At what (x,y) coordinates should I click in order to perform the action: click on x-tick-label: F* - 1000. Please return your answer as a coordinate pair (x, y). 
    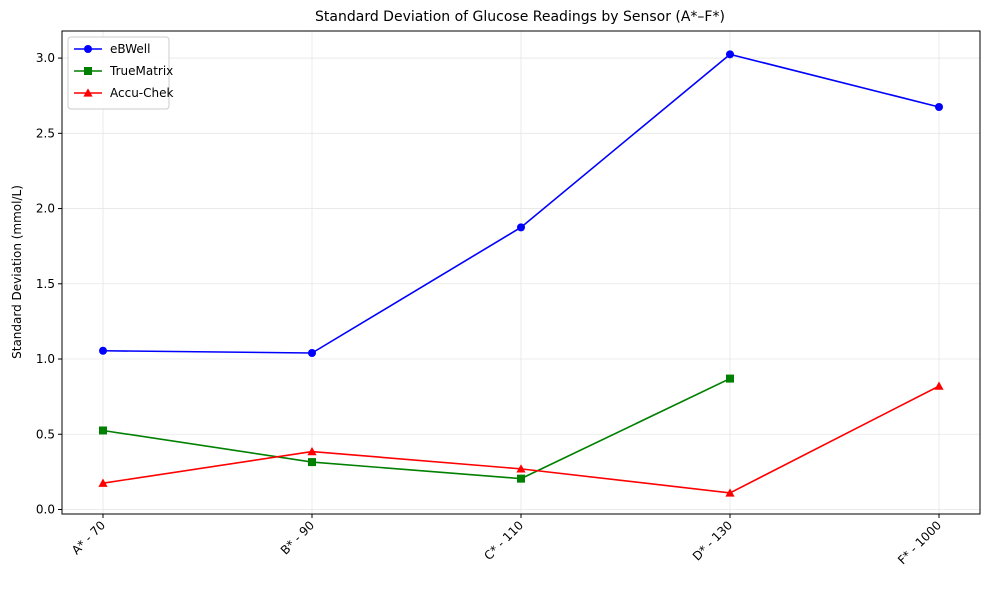
    Looking at the image, I should click on (919, 542).